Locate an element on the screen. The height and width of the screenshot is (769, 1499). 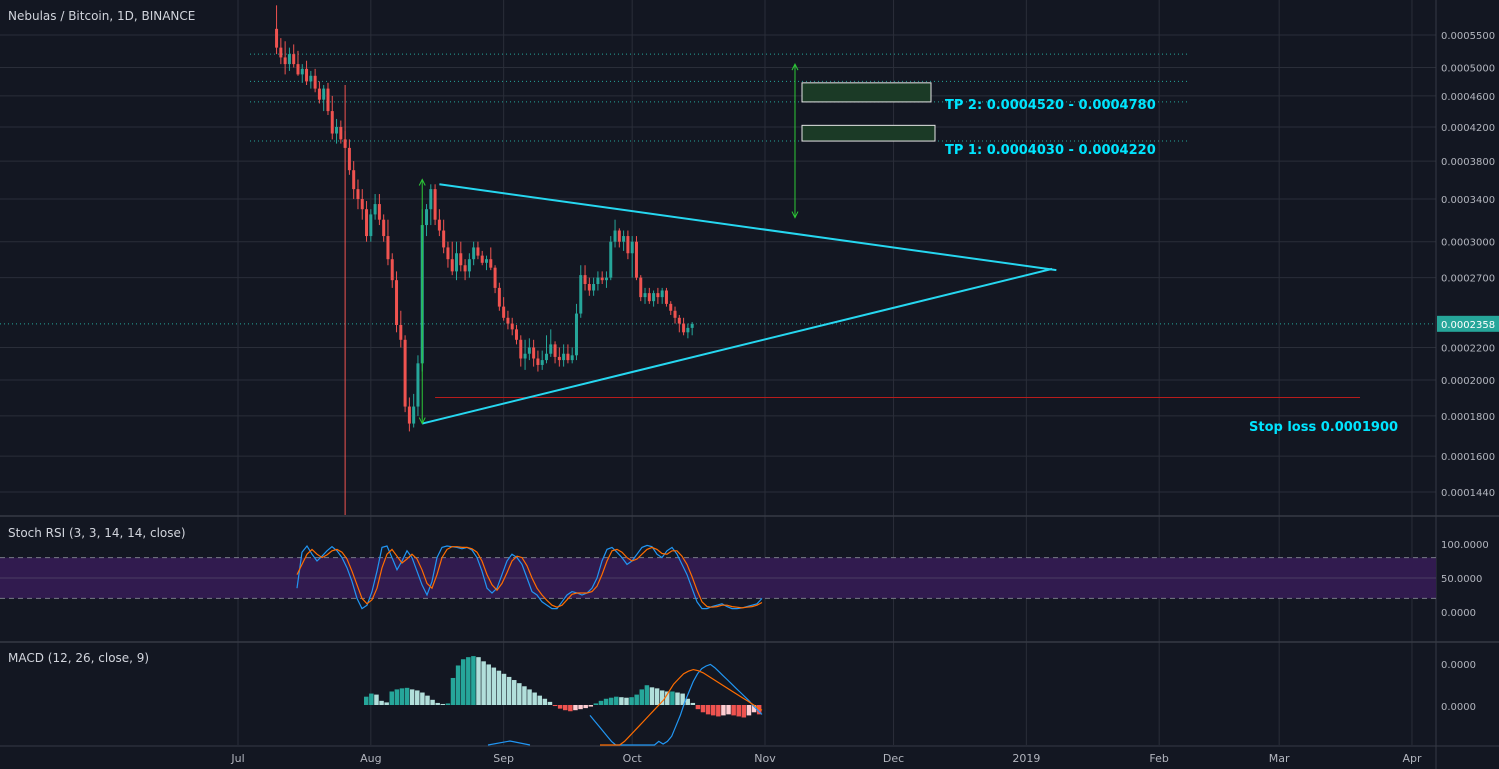
tp1-label: TP 1: 0.0004030 - 0.0004220 is located at coordinates (1050, 150).